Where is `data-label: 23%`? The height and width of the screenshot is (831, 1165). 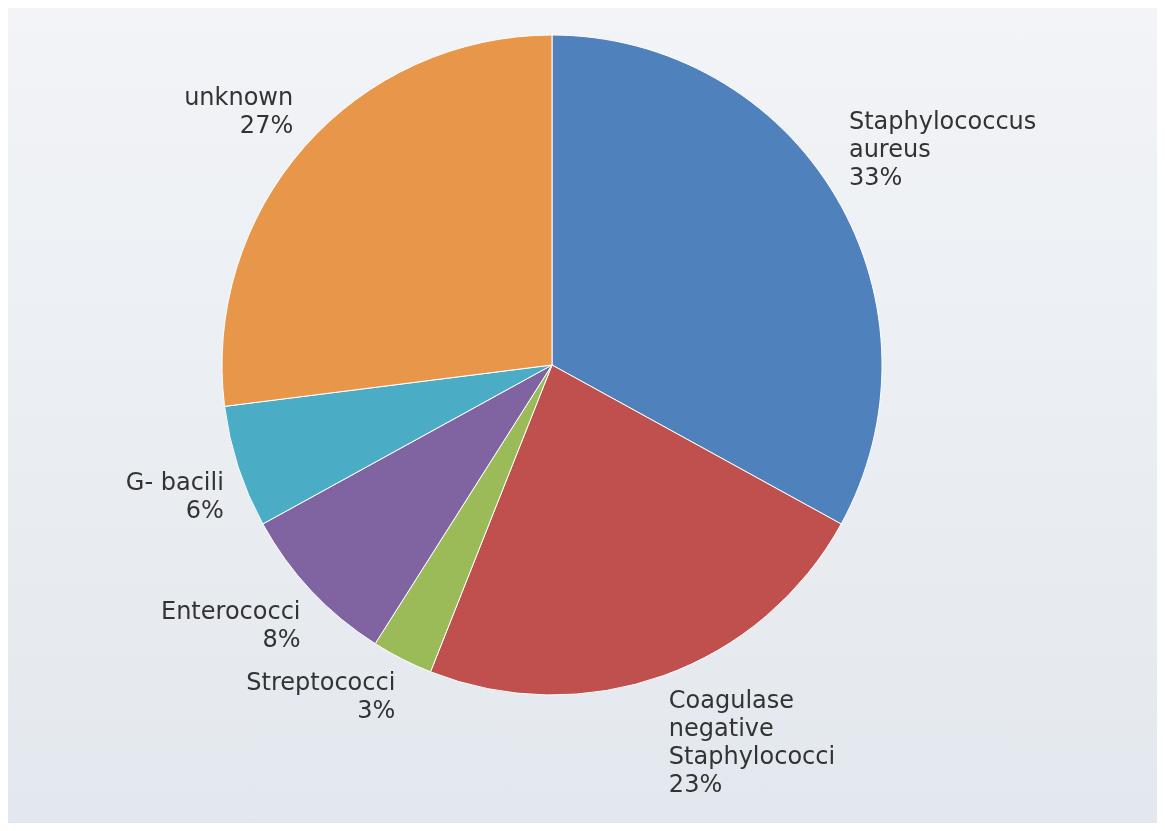
data-label: 23% is located at coordinates (695, 783).